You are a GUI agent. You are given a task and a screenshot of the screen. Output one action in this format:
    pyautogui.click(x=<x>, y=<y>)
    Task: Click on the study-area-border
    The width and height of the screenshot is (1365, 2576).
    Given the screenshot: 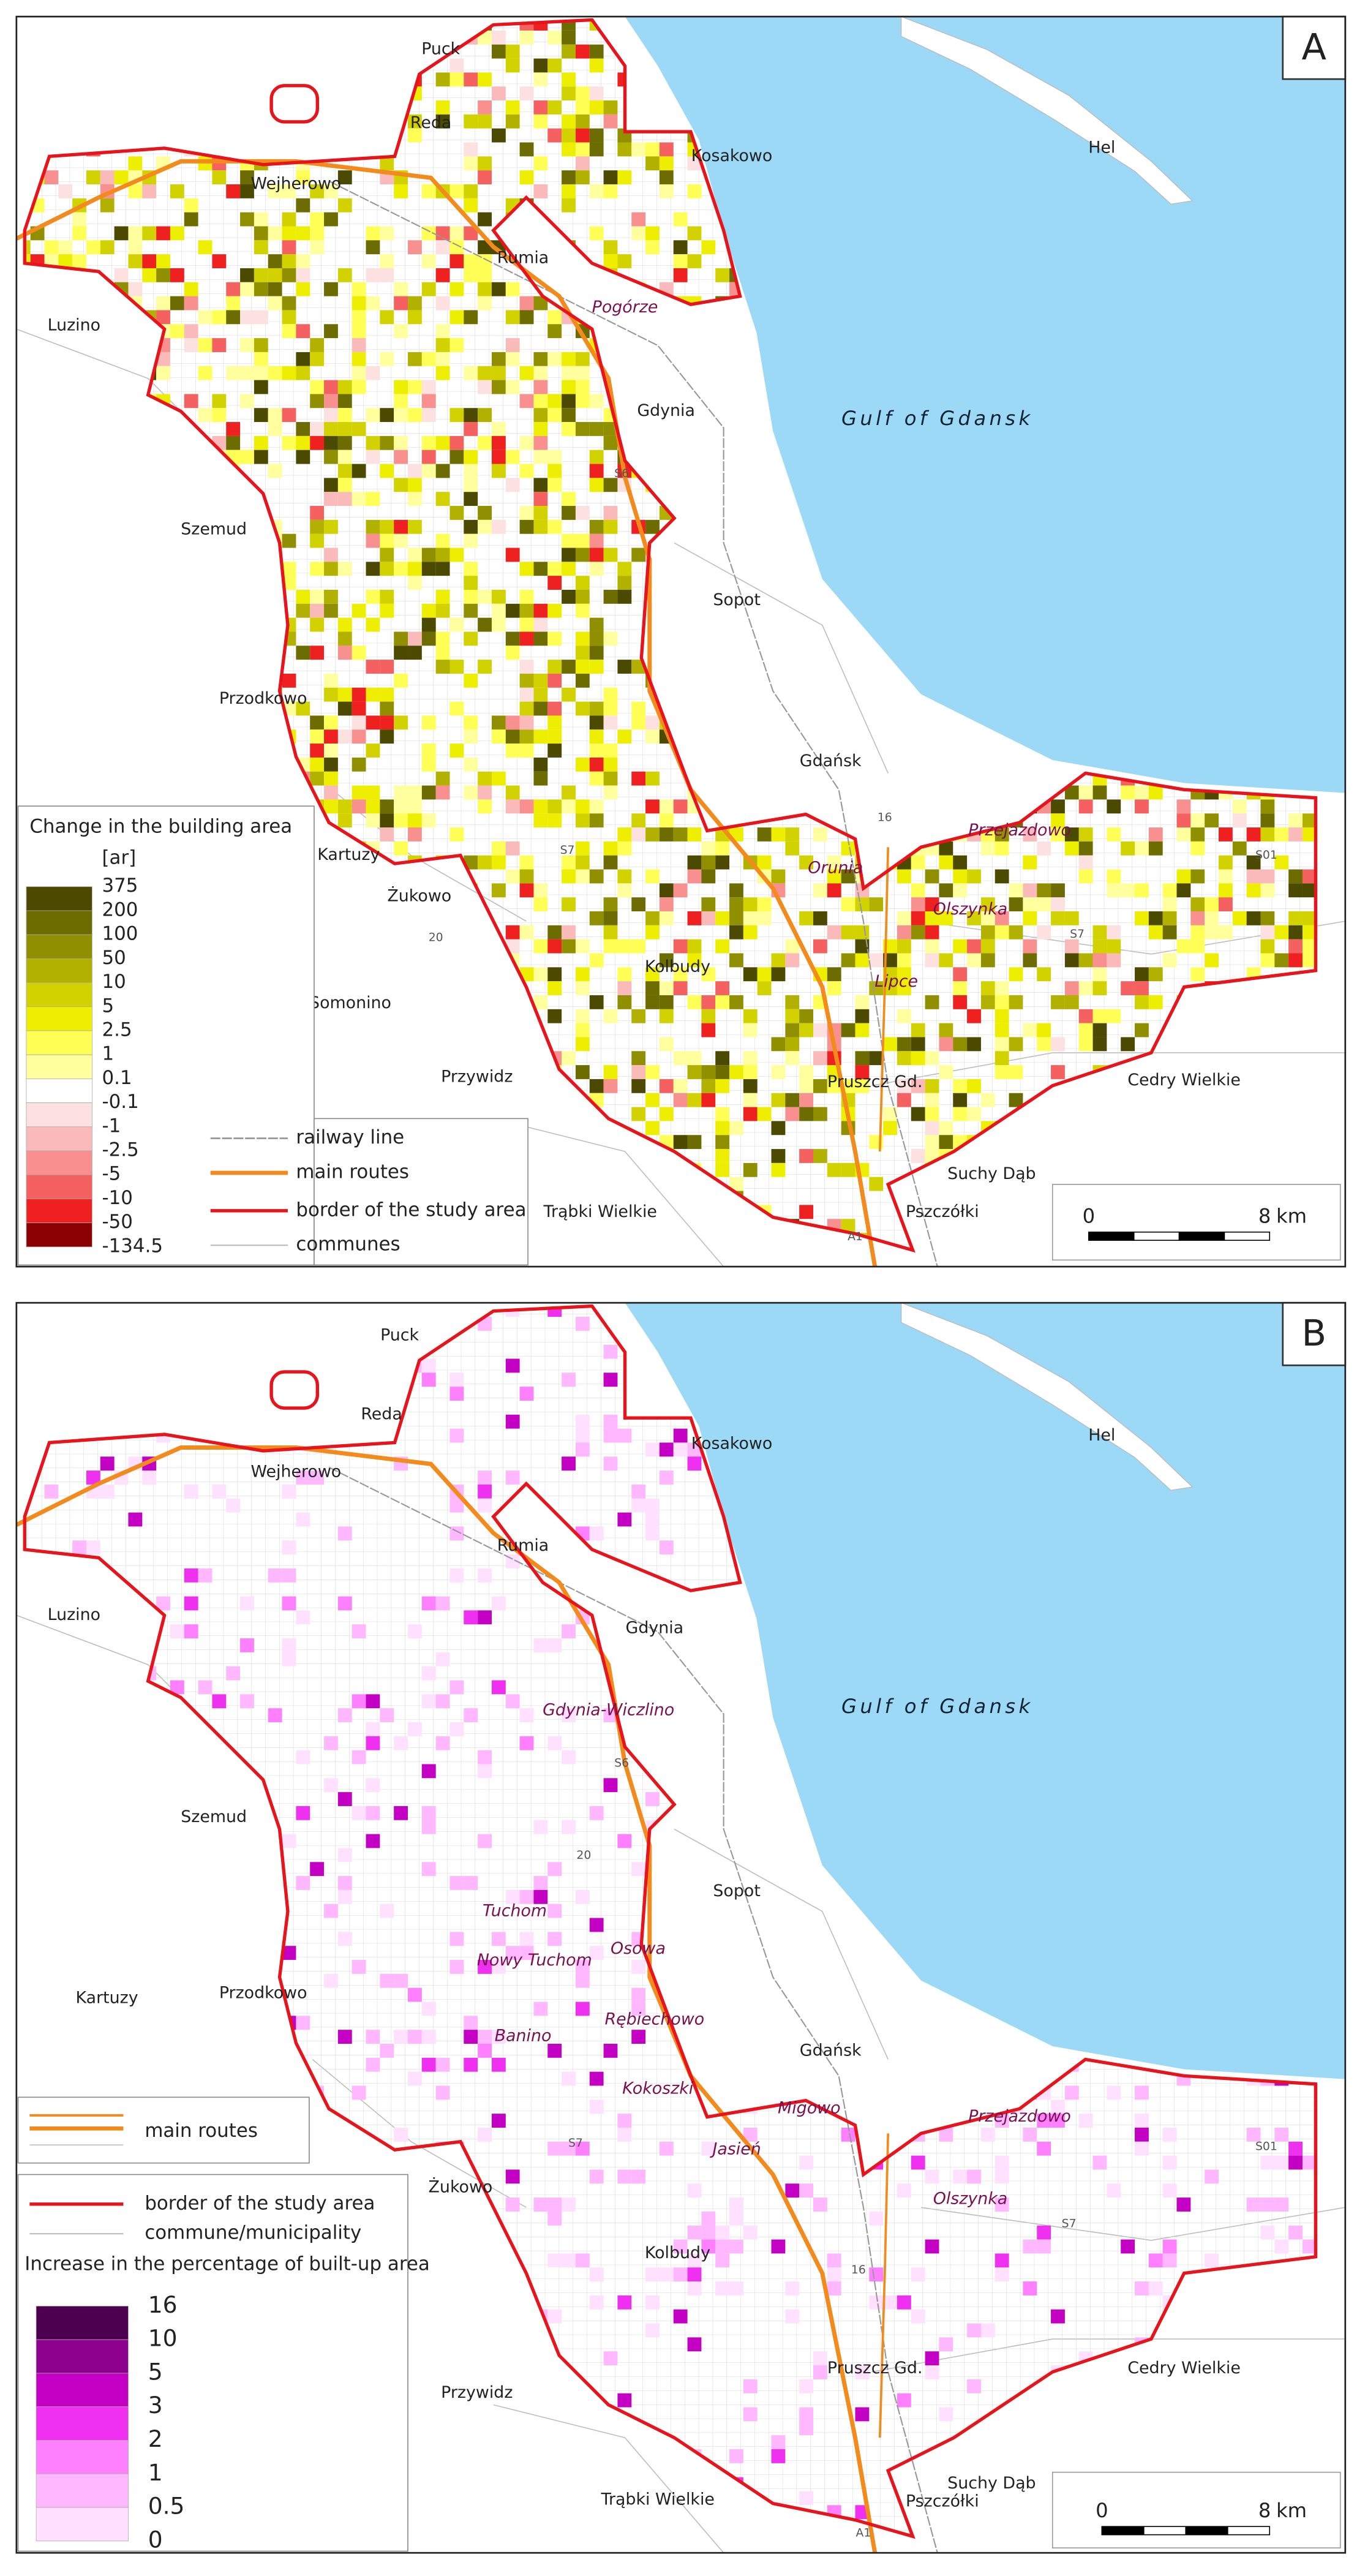 What is the action you would take?
    pyautogui.click(x=294, y=104)
    